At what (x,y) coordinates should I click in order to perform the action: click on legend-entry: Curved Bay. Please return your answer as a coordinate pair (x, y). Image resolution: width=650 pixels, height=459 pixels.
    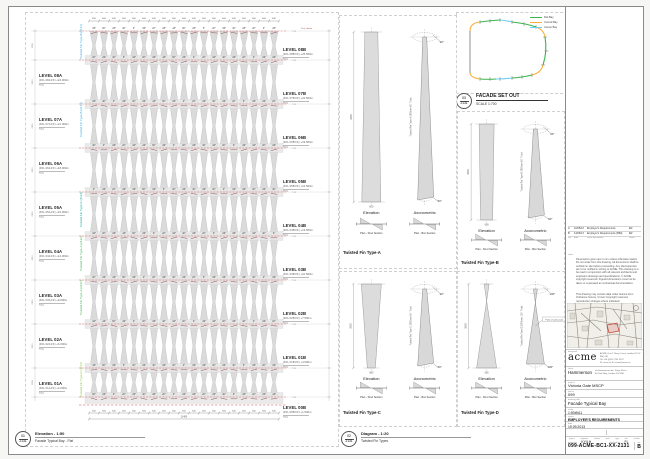
    Looking at the image, I should click on (544, 22).